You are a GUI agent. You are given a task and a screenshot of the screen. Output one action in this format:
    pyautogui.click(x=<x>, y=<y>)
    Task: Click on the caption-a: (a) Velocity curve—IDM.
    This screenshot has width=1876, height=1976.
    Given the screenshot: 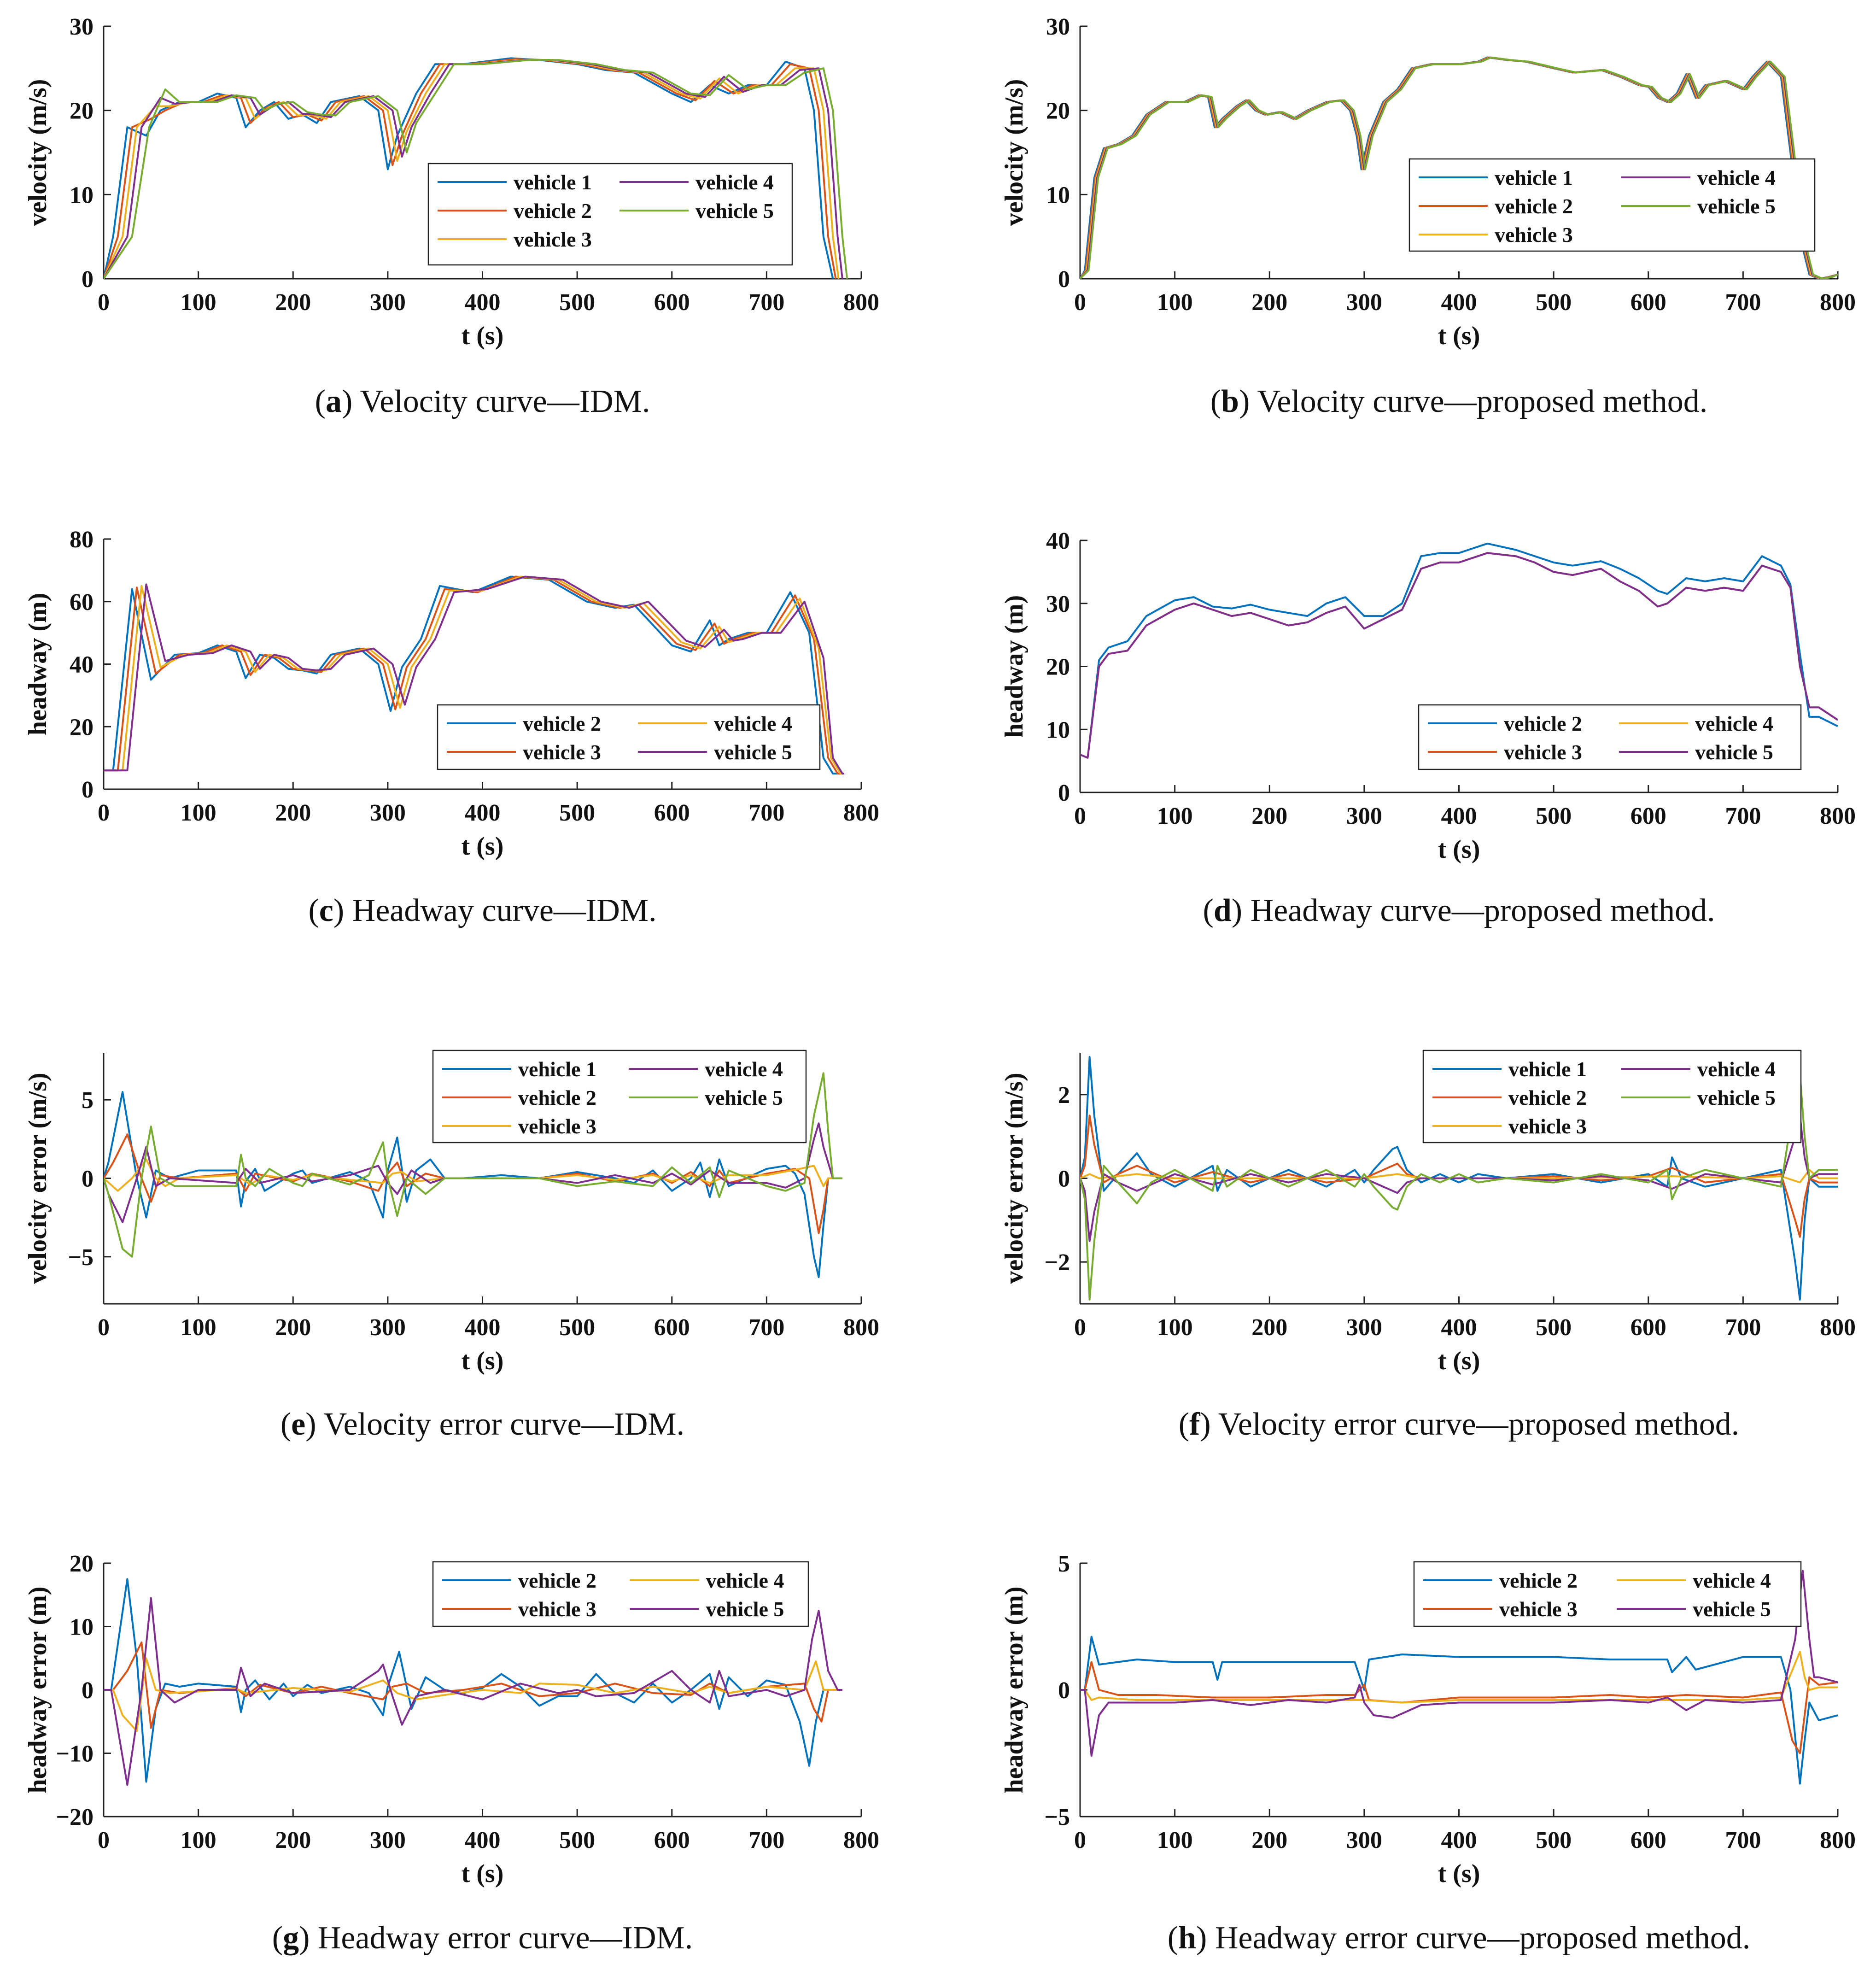 What is the action you would take?
    pyautogui.click(x=482, y=401)
    